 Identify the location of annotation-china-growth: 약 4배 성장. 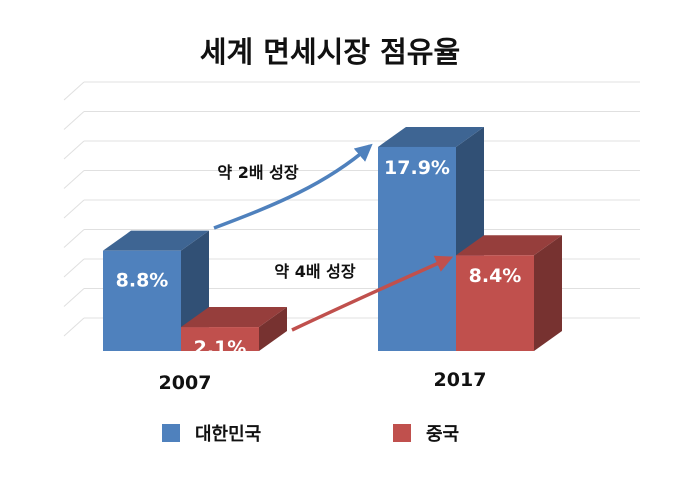
(314, 271).